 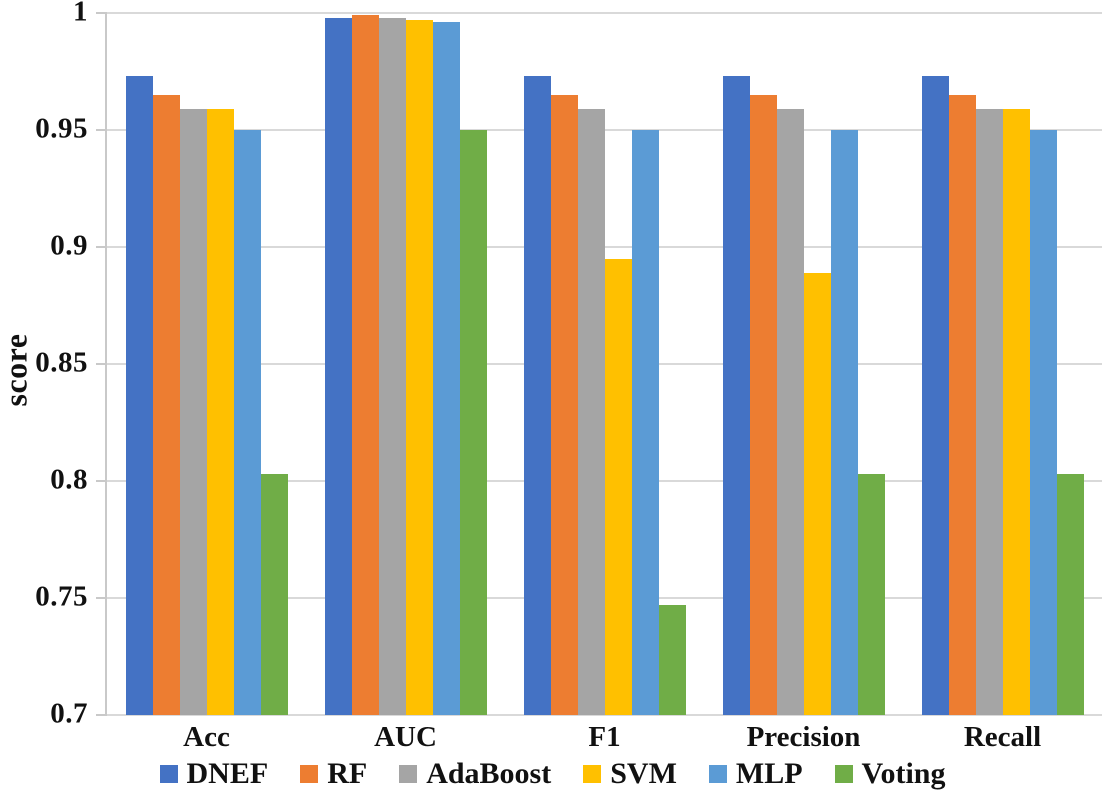 What do you see at coordinates (419, 367) in the screenshot?
I see `bar-svm-auc` at bounding box center [419, 367].